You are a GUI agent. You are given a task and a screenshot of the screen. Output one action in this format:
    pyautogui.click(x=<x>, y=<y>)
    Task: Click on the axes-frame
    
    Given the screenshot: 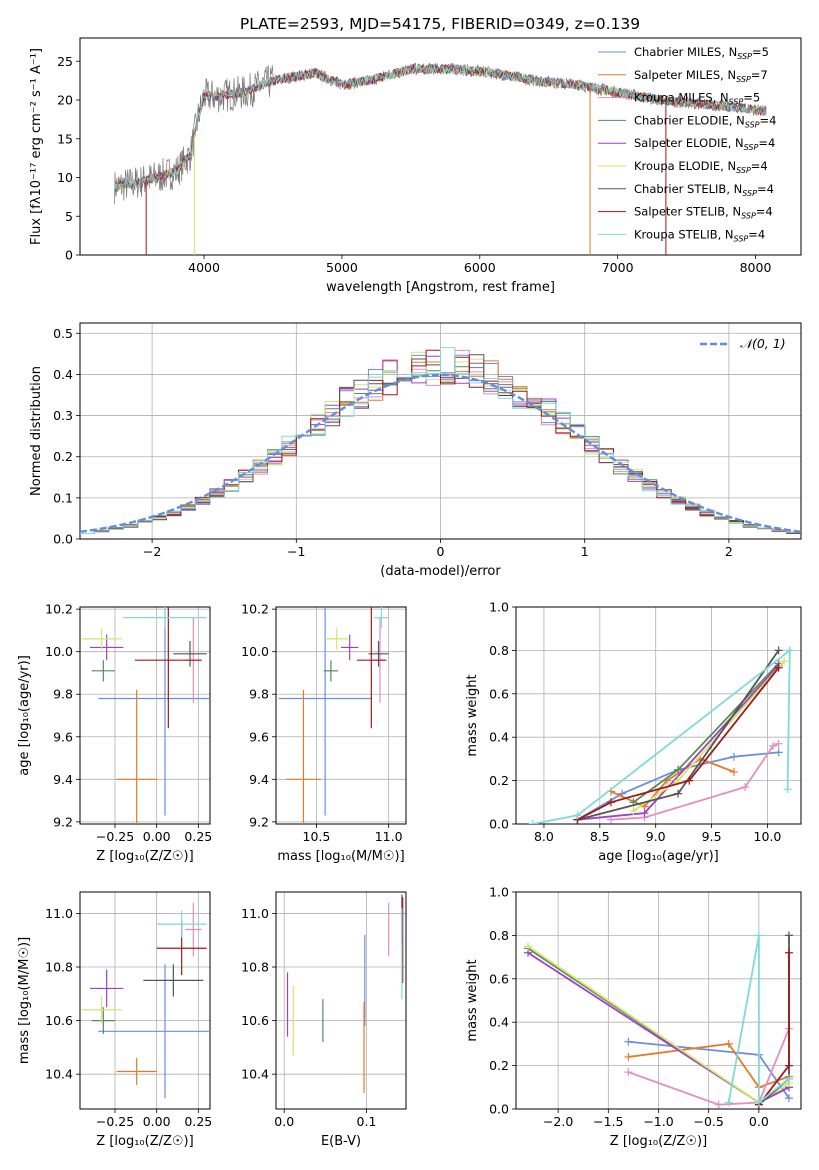 What is the action you would take?
    pyautogui.click(x=145, y=1000)
    